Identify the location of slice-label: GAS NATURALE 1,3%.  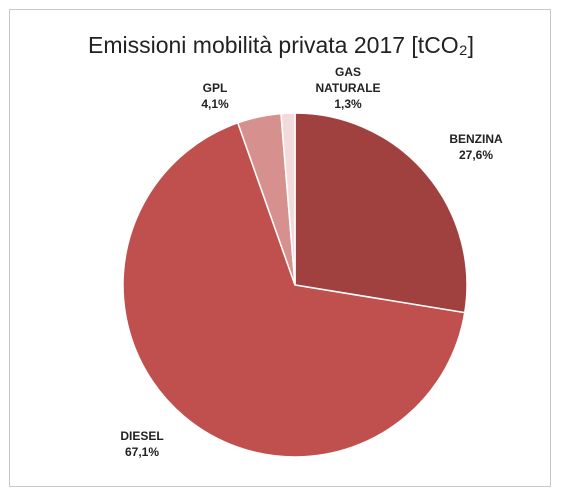
(348, 88).